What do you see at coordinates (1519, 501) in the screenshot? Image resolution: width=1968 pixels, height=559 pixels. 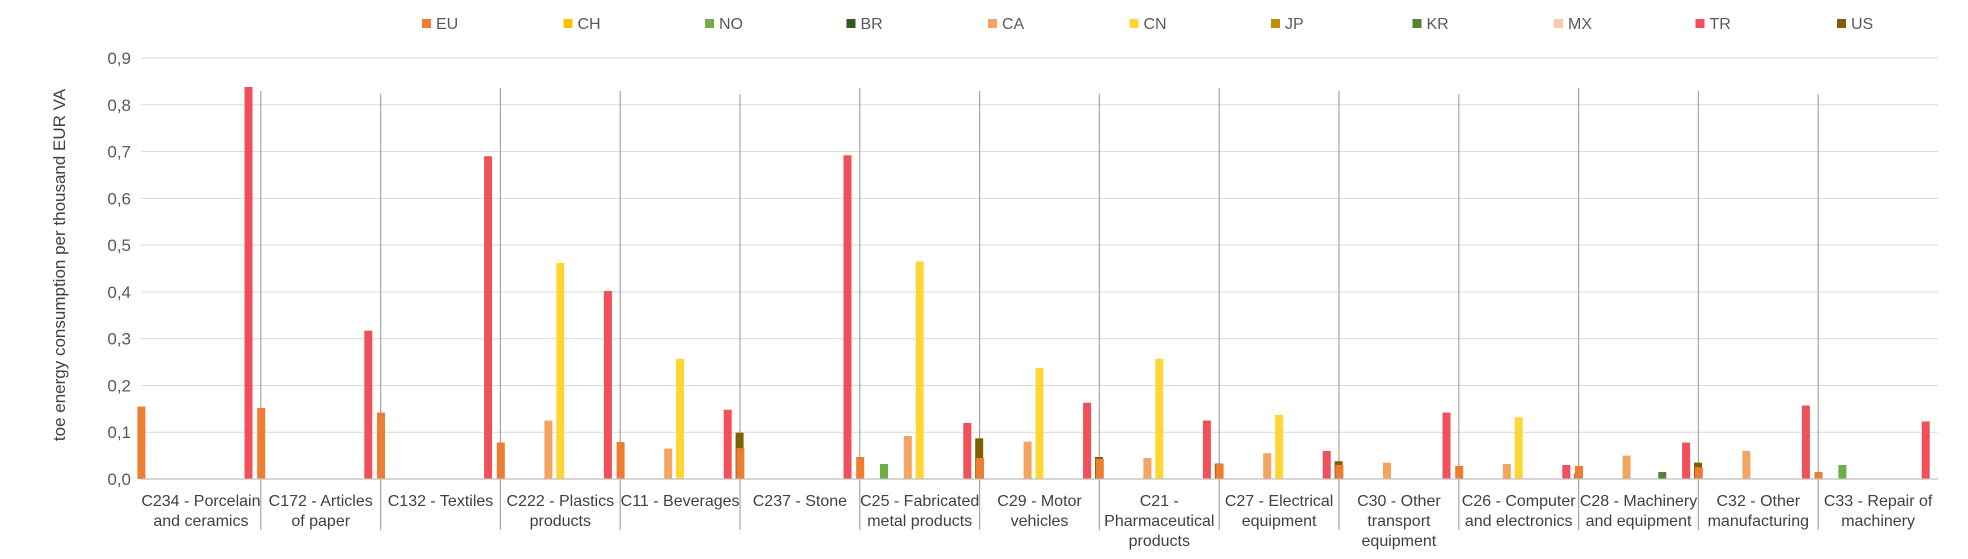 I see `category-label-line: C26 - Computer` at bounding box center [1519, 501].